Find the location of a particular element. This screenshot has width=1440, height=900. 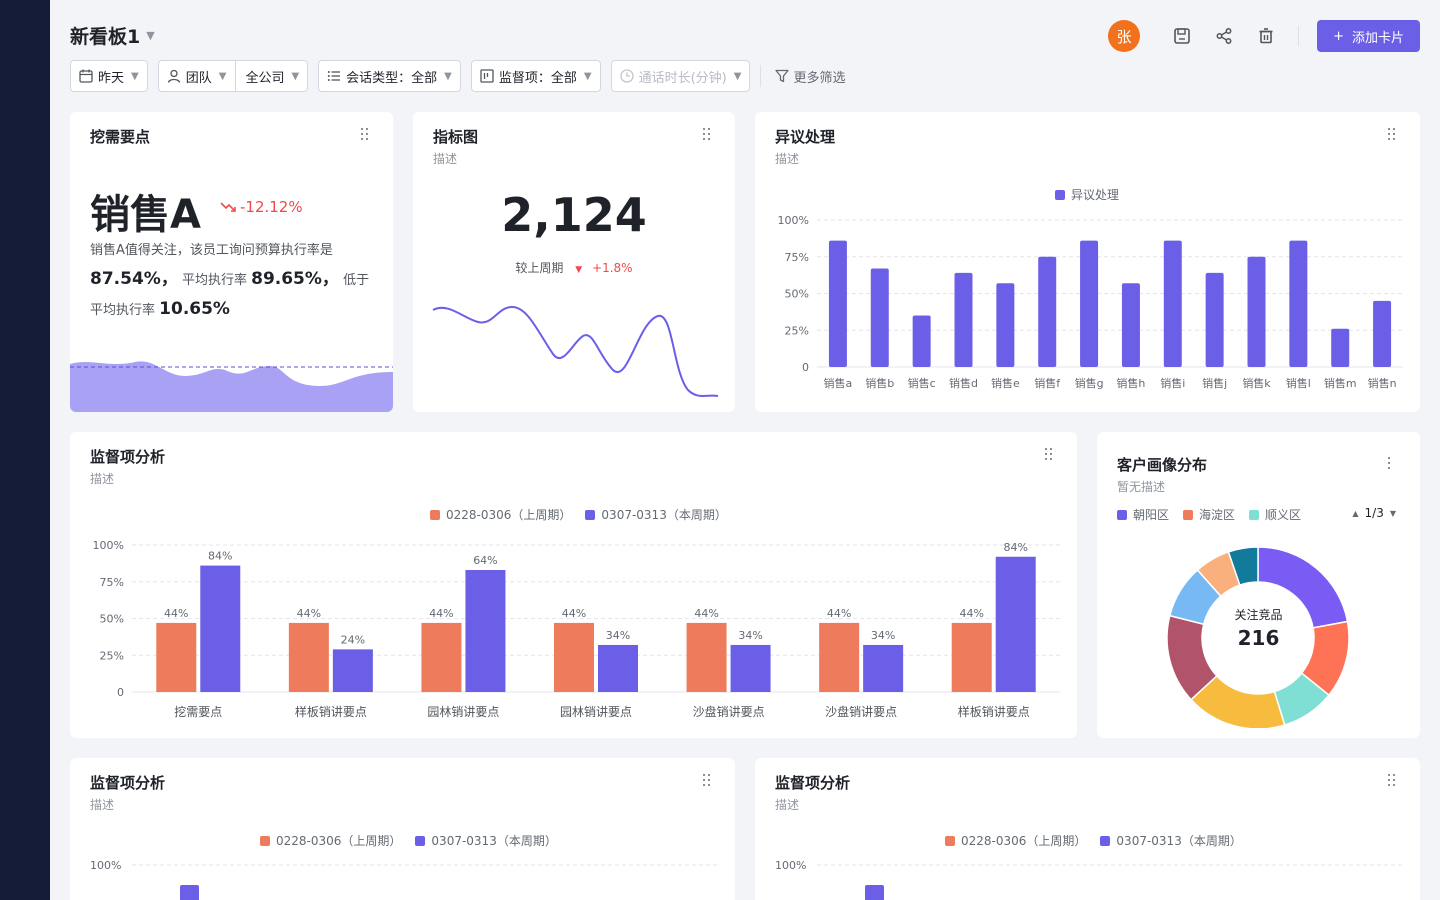

y-tick-label: 0 is located at coordinates (805, 367).